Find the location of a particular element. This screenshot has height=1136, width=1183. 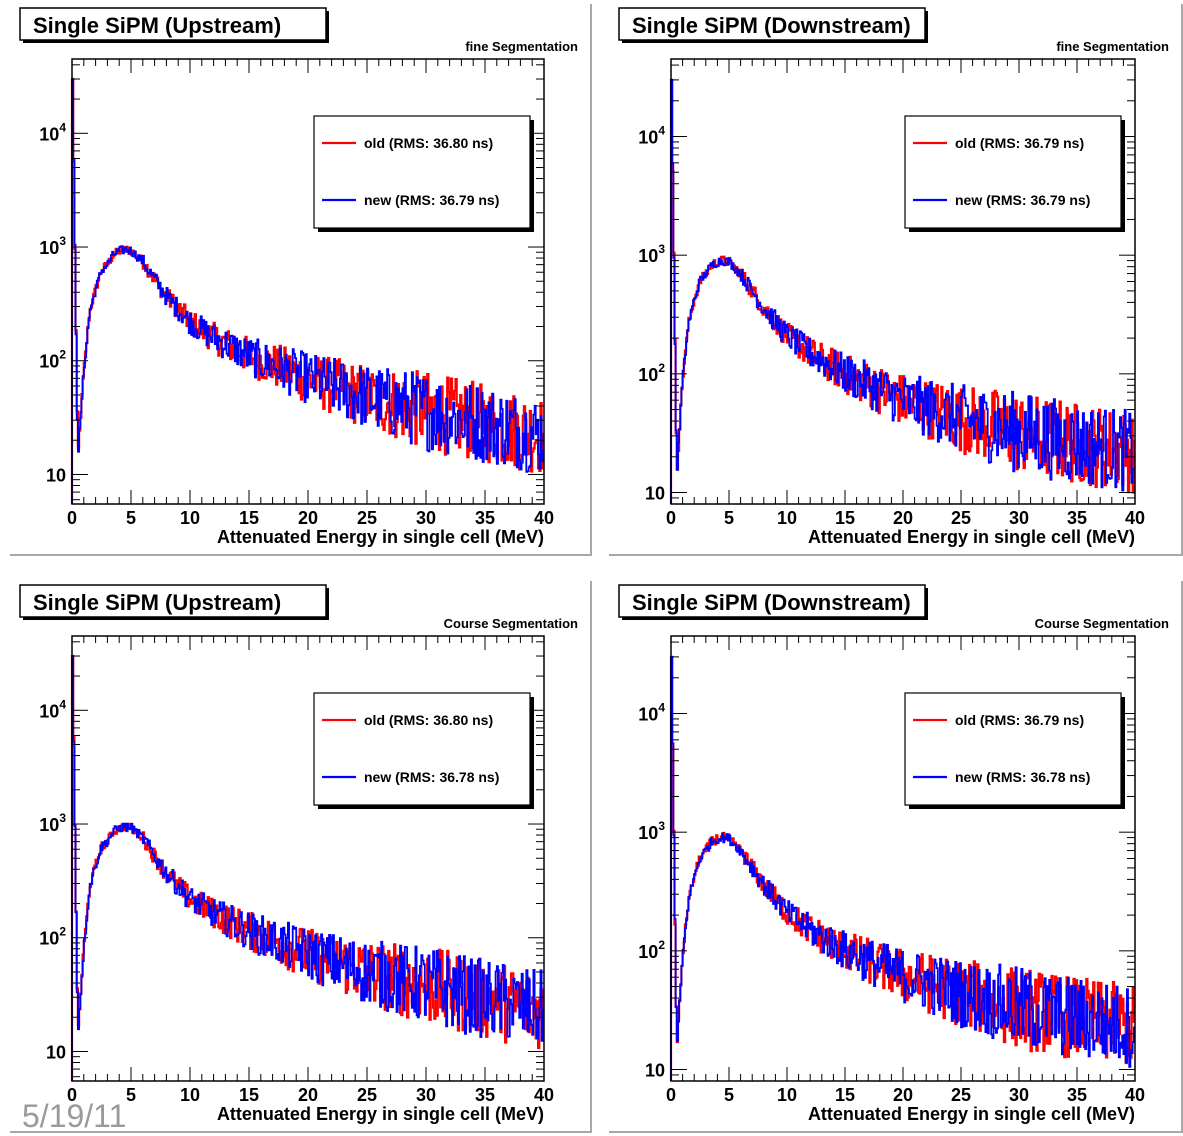

legend-label: new (RMS: 36.79 ns) is located at coordinates (1022, 200).